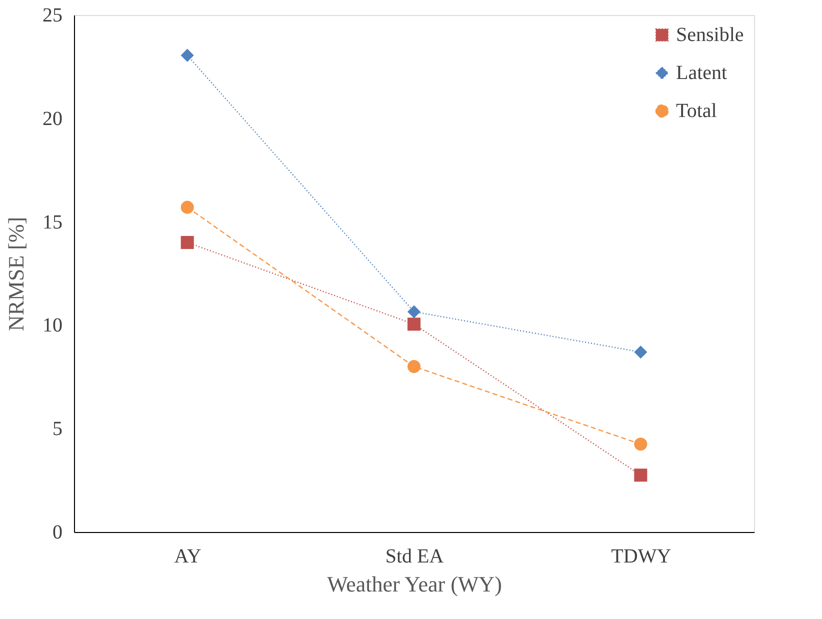 The width and height of the screenshot is (822, 619). I want to click on x-axis-title: Weather Year (WY), so click(414, 584).